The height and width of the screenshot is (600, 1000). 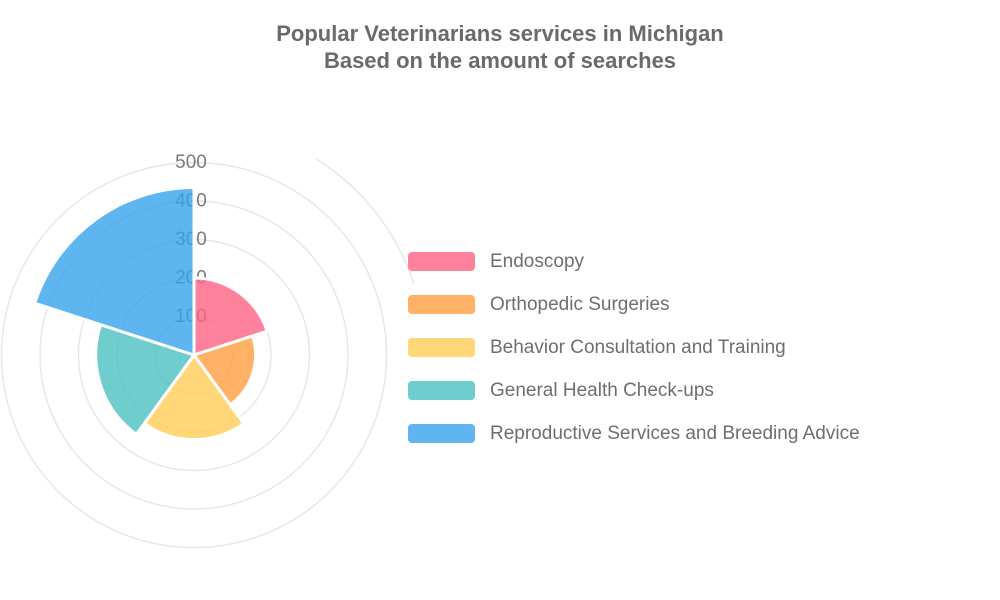 I want to click on chart-title-line2: Based on the amount of searches, so click(x=500, y=60).